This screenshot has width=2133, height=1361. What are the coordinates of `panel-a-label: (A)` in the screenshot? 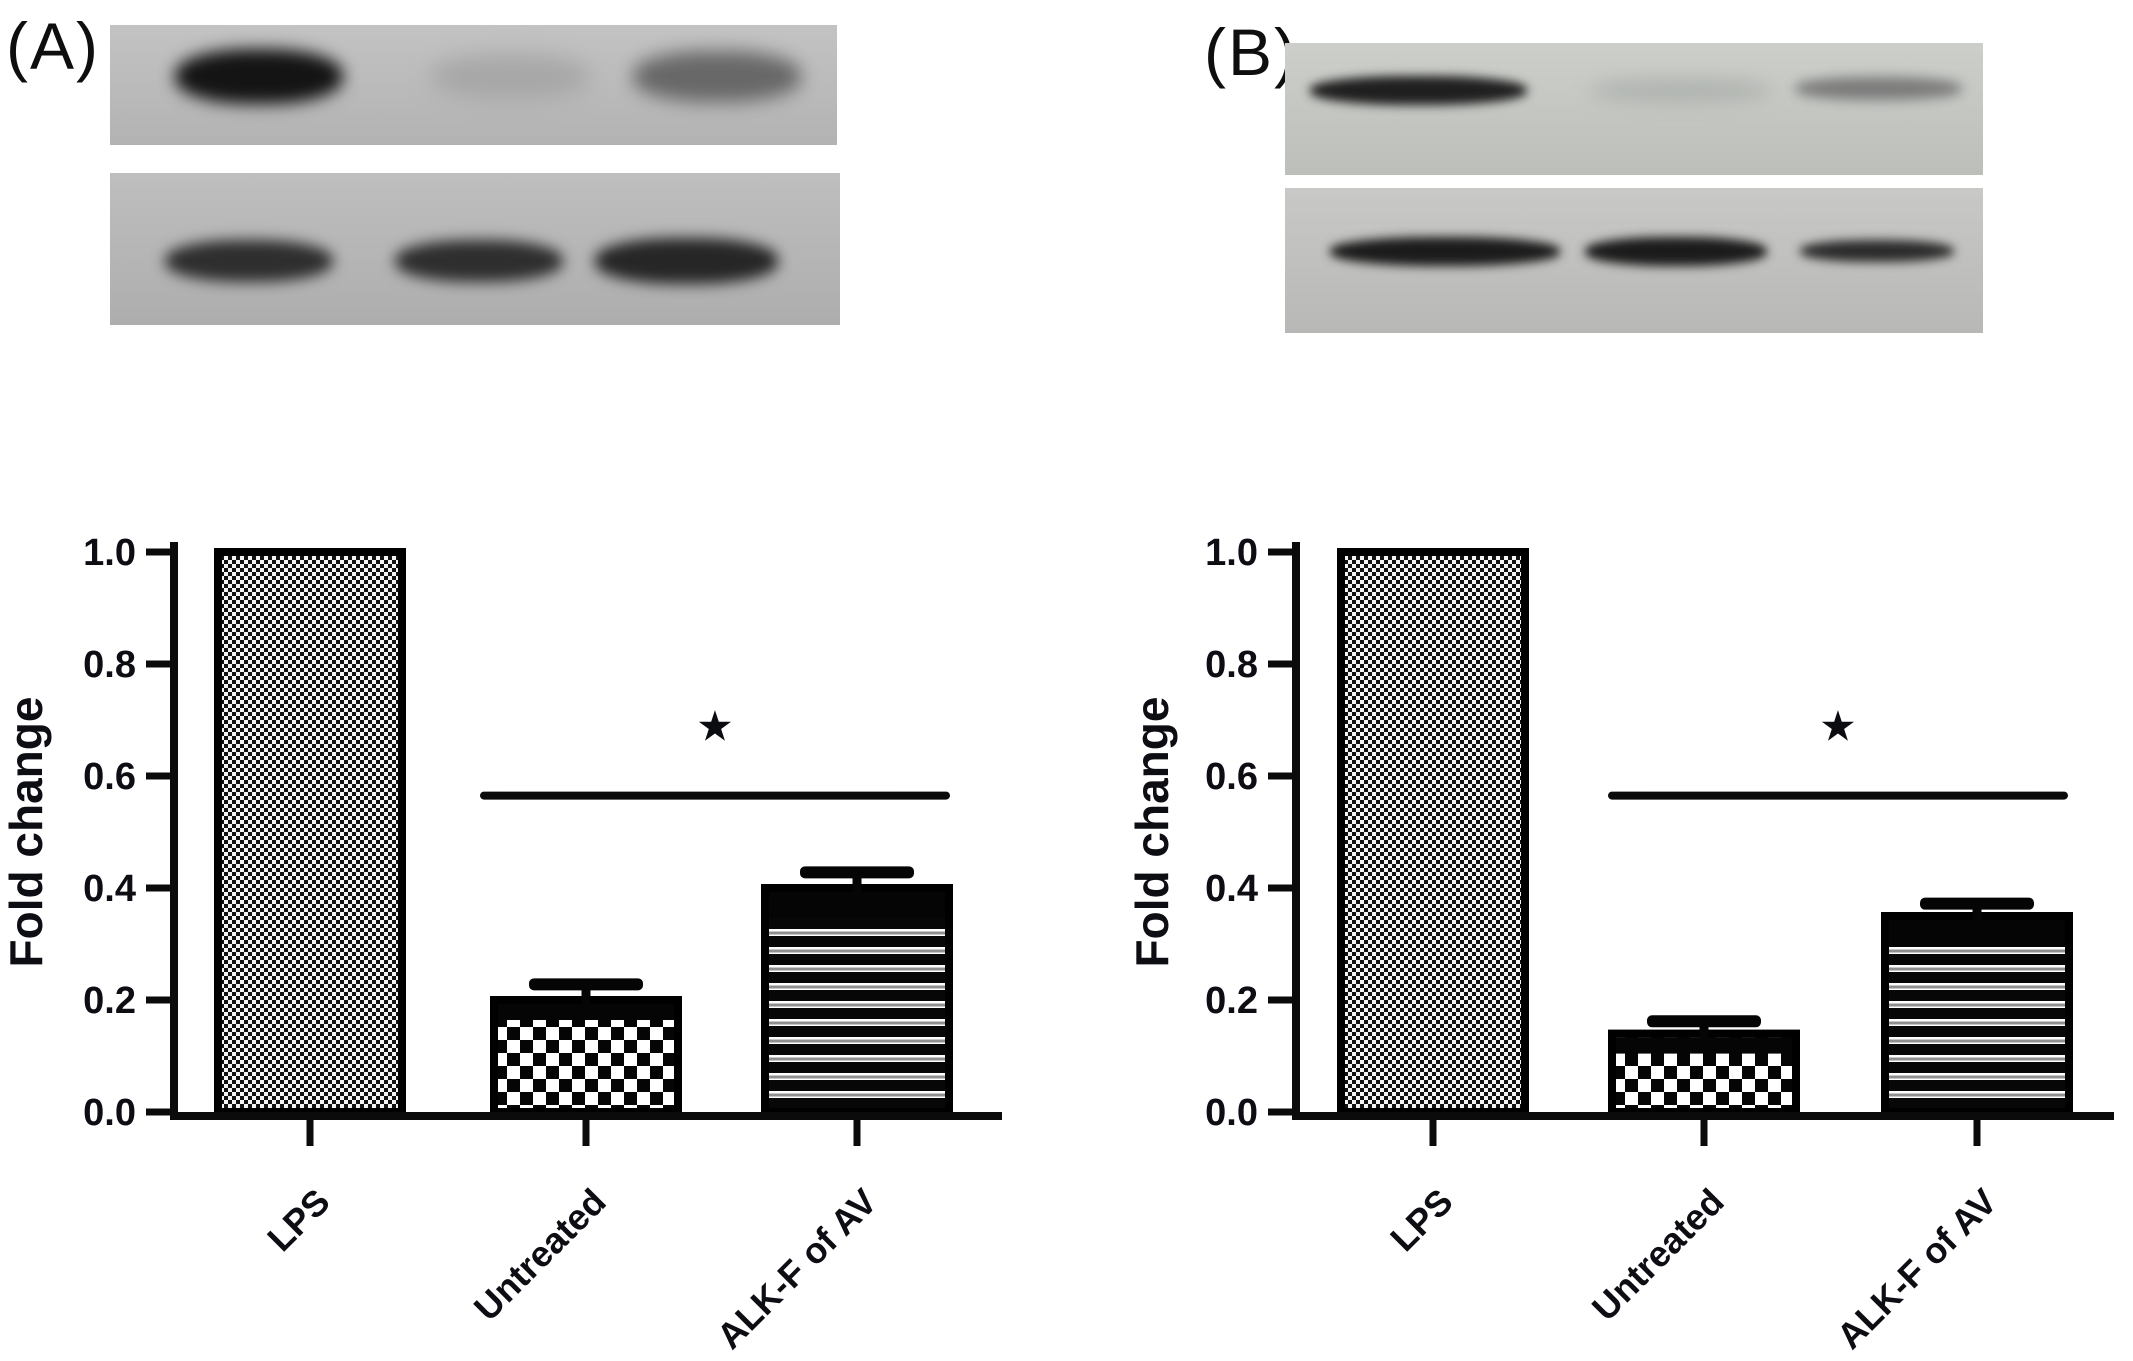 It's located at (53, 46).